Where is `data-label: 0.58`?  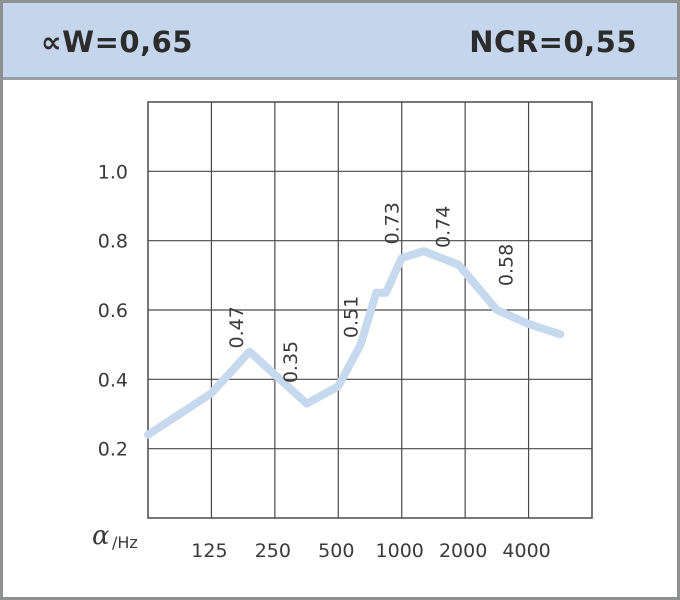
data-label: 0.58 is located at coordinates (507, 265).